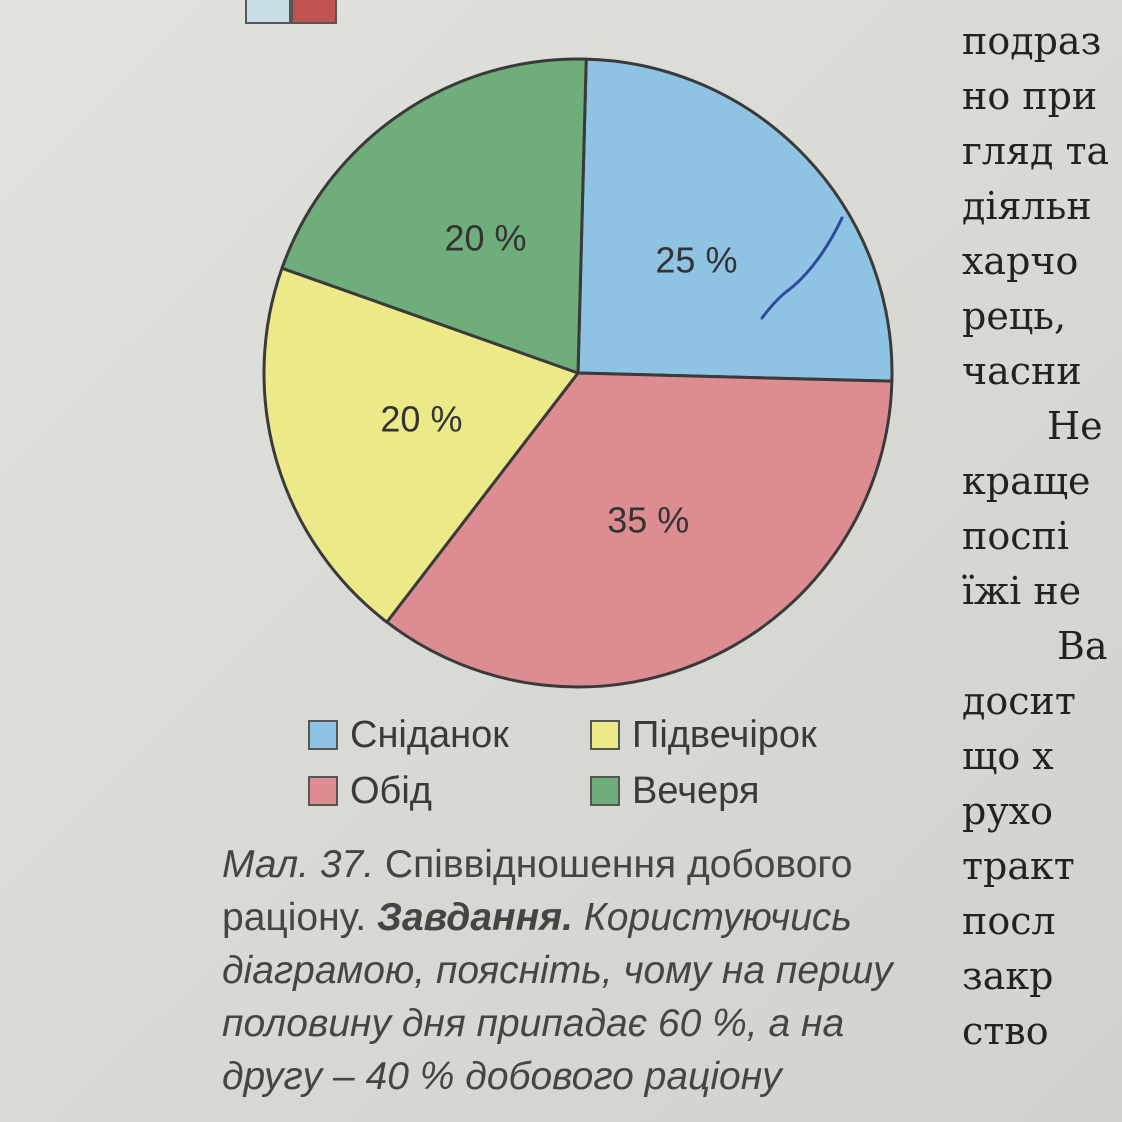 The image size is (1122, 1122). What do you see at coordinates (391, 790) in the screenshot?
I see `legend-label-lunch: Обід` at bounding box center [391, 790].